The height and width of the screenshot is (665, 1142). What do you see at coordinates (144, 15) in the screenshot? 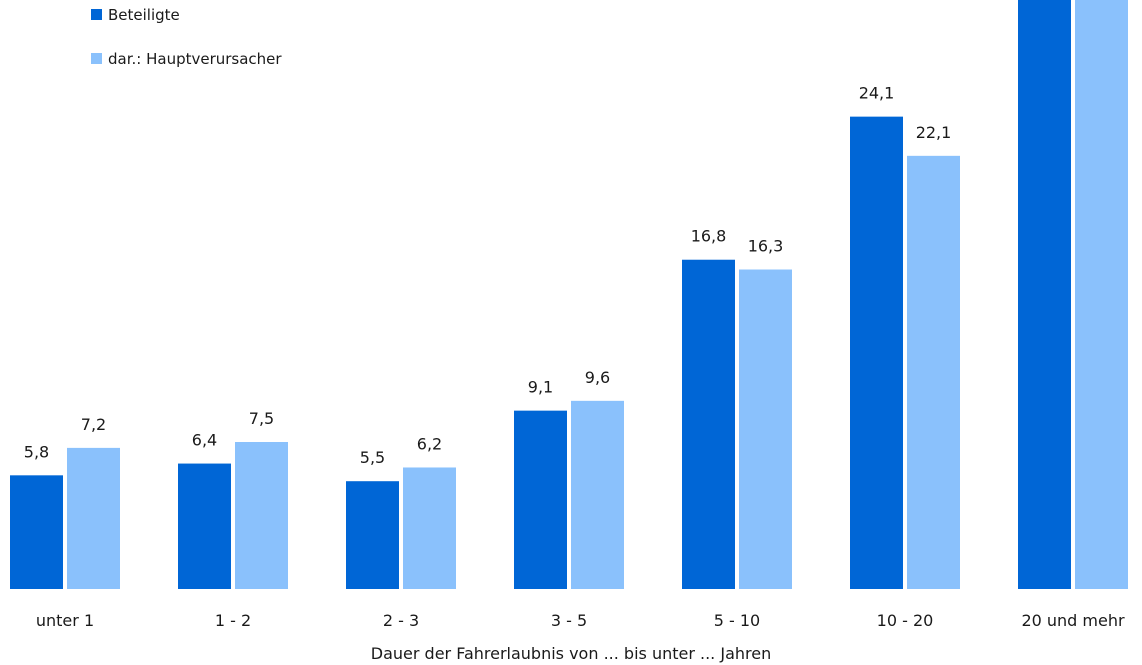
I see `legend-label-beteiligte: Beteiligte` at bounding box center [144, 15].